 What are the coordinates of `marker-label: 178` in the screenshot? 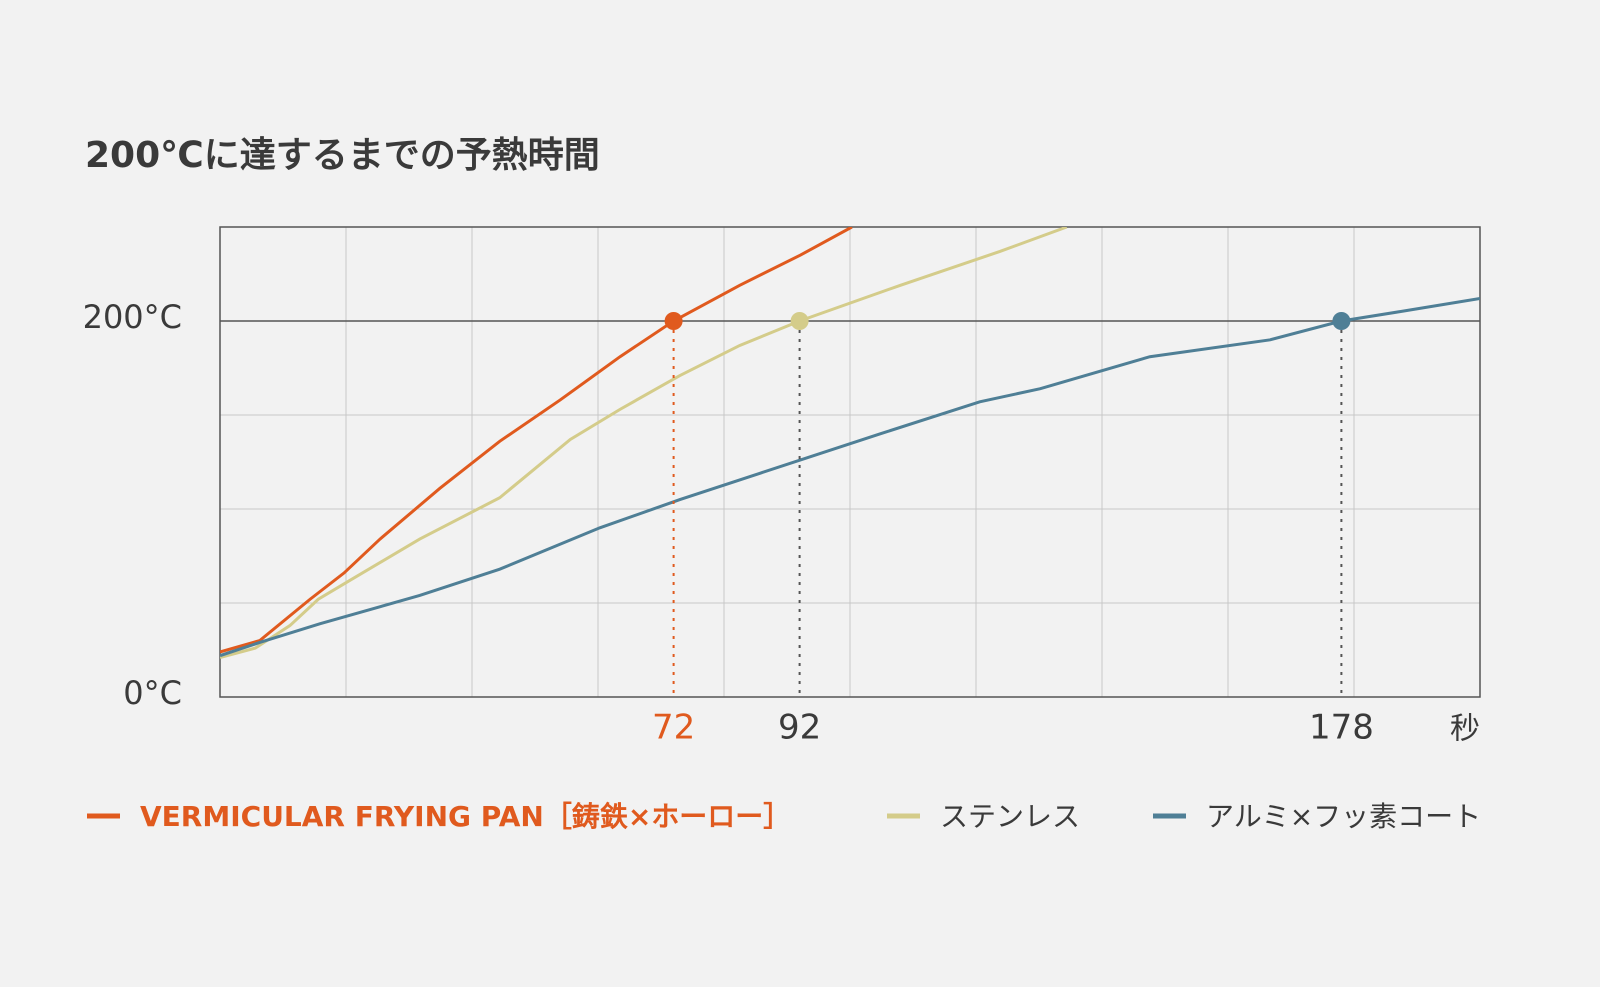 It's located at (1341, 728).